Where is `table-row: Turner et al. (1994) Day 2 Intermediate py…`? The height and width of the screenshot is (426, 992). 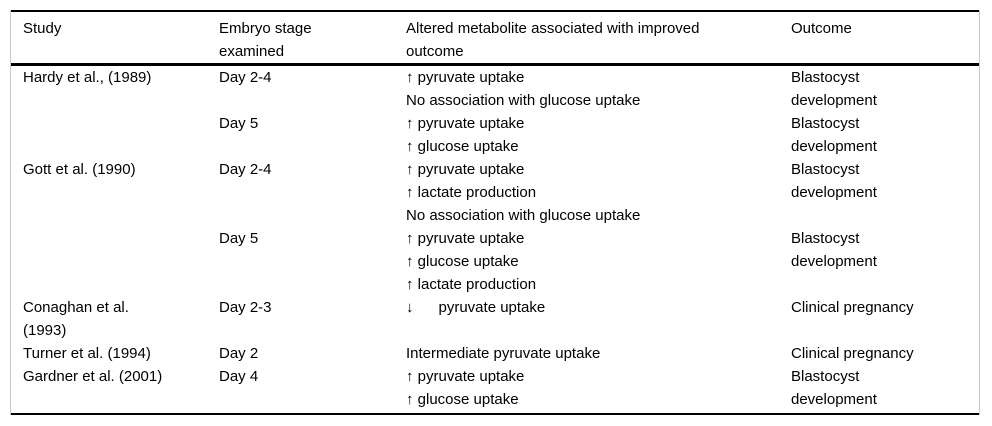 table-row: Turner et al. (1994) Day 2 Intermediate py… is located at coordinates (495, 353).